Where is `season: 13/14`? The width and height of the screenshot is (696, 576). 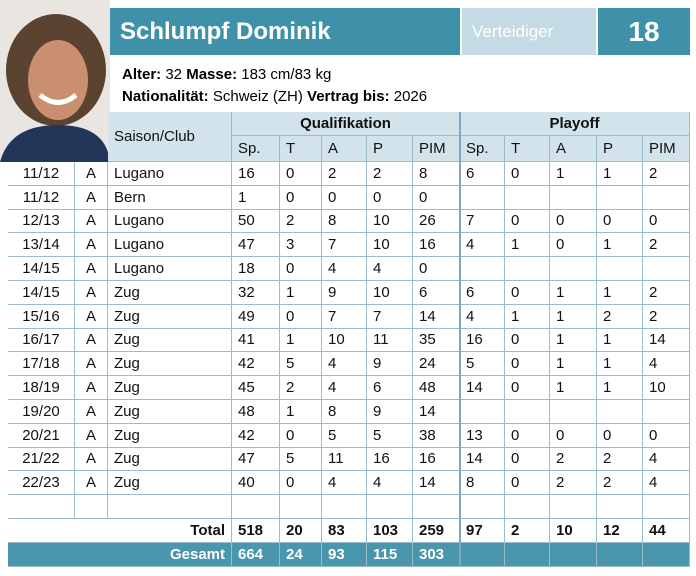
season: 13/14 is located at coordinates (41, 245).